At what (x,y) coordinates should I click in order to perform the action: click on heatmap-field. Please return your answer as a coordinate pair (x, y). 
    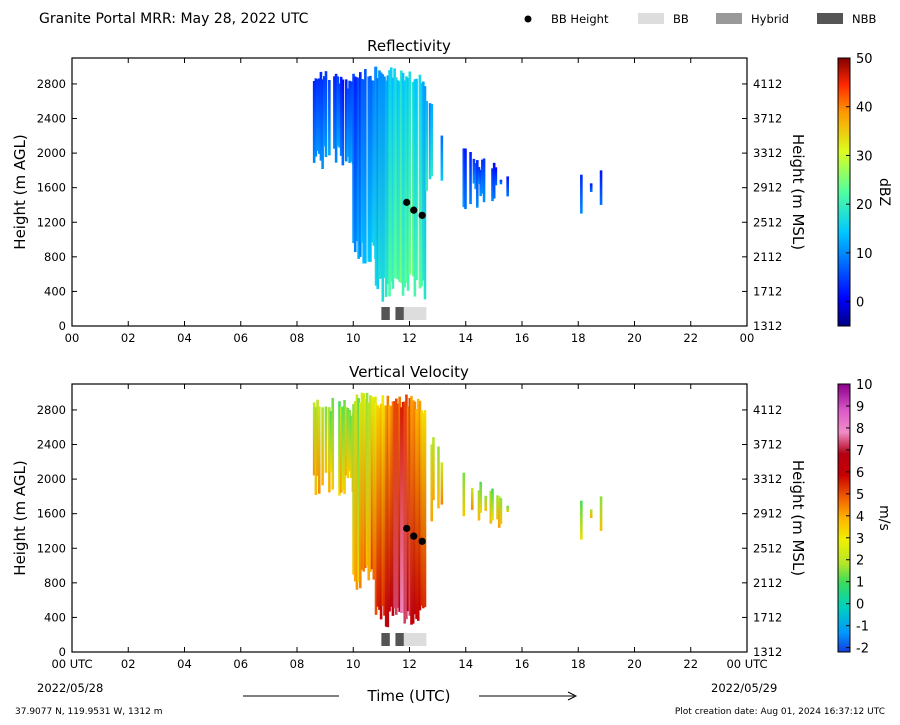
    Looking at the image, I should click on (457, 510).